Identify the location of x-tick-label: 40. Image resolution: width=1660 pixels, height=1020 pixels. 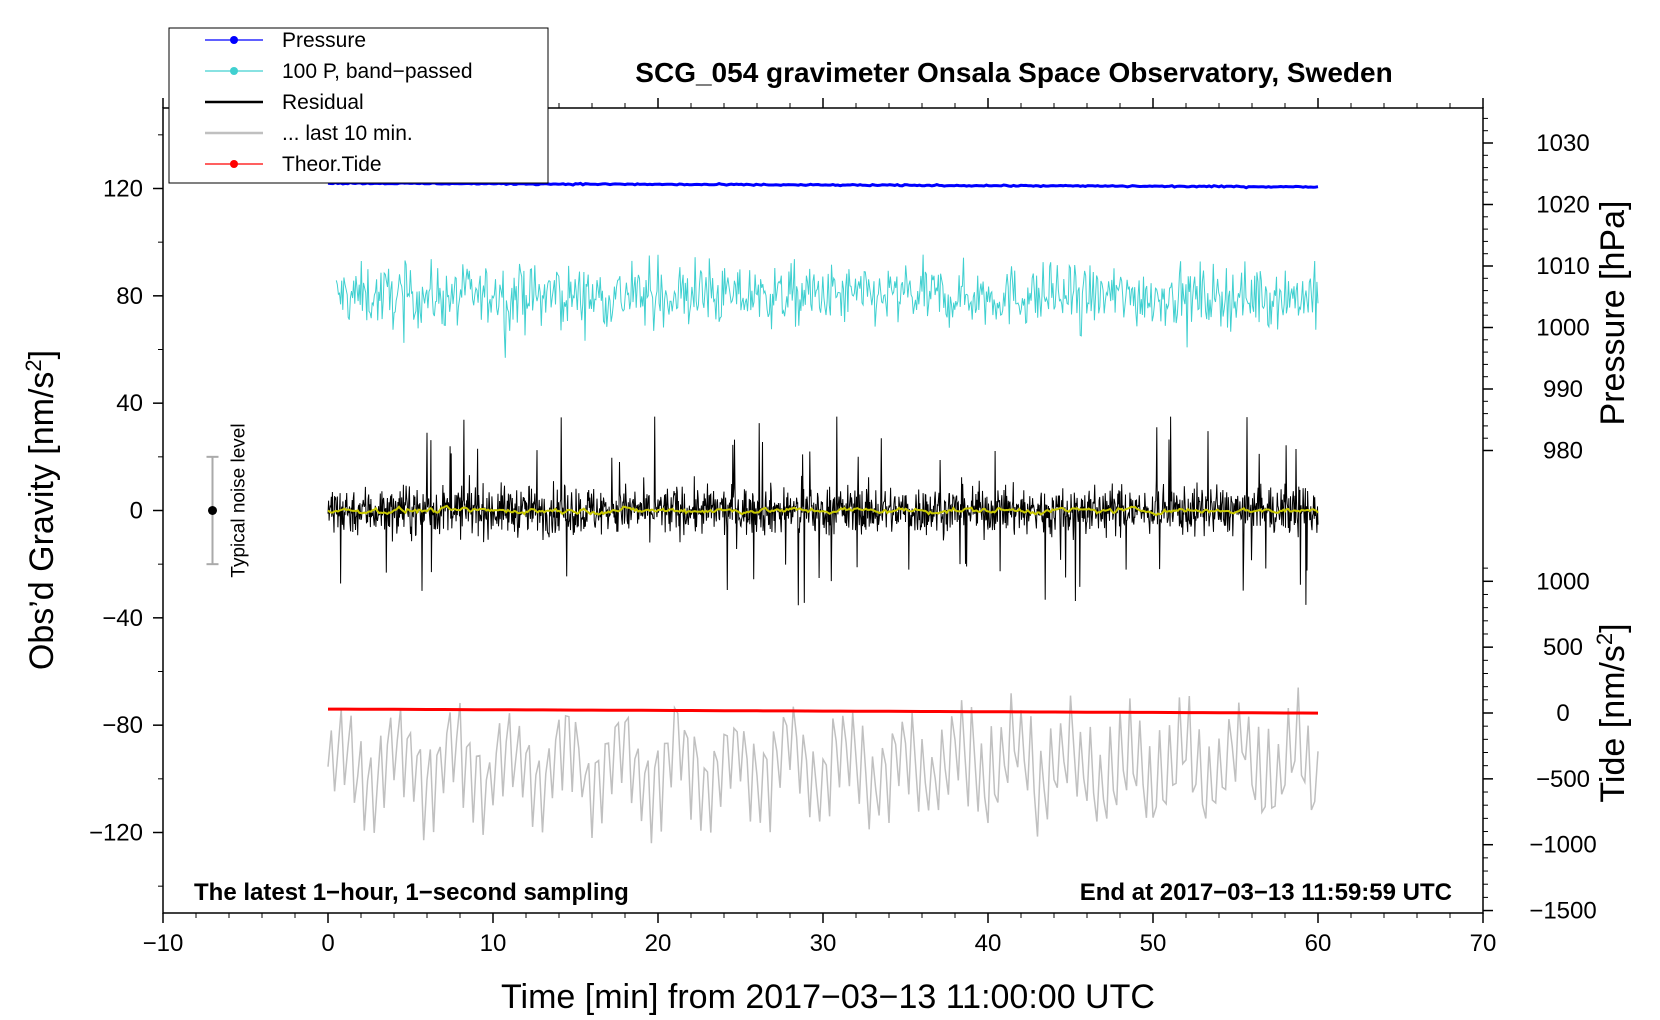
(988, 943).